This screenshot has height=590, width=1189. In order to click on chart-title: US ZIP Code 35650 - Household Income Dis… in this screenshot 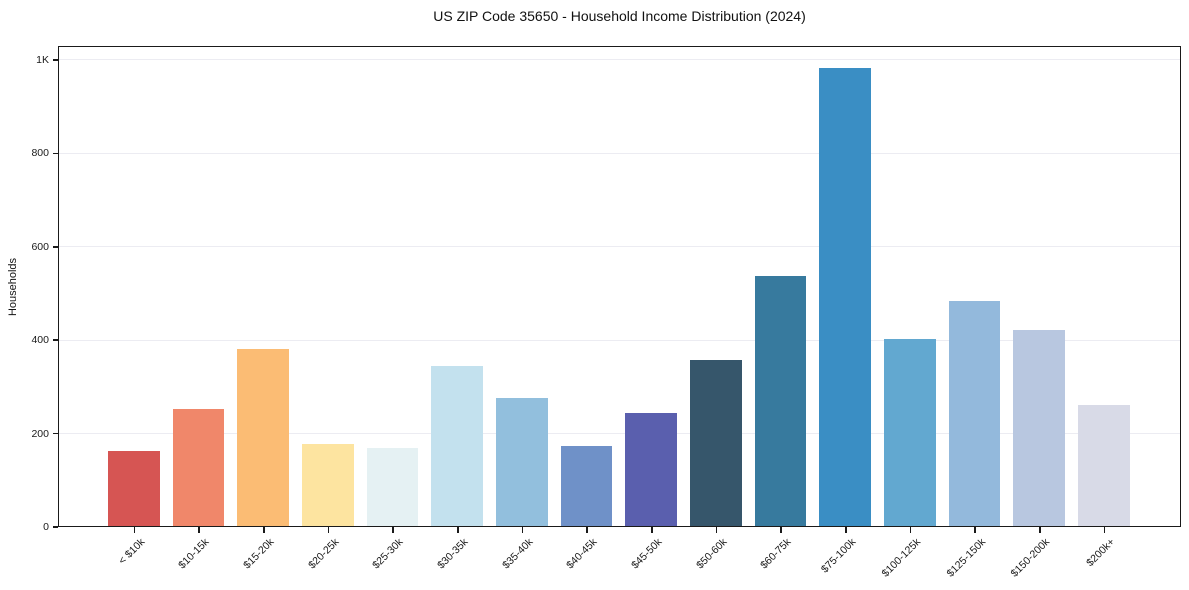, I will do `click(619, 16)`.